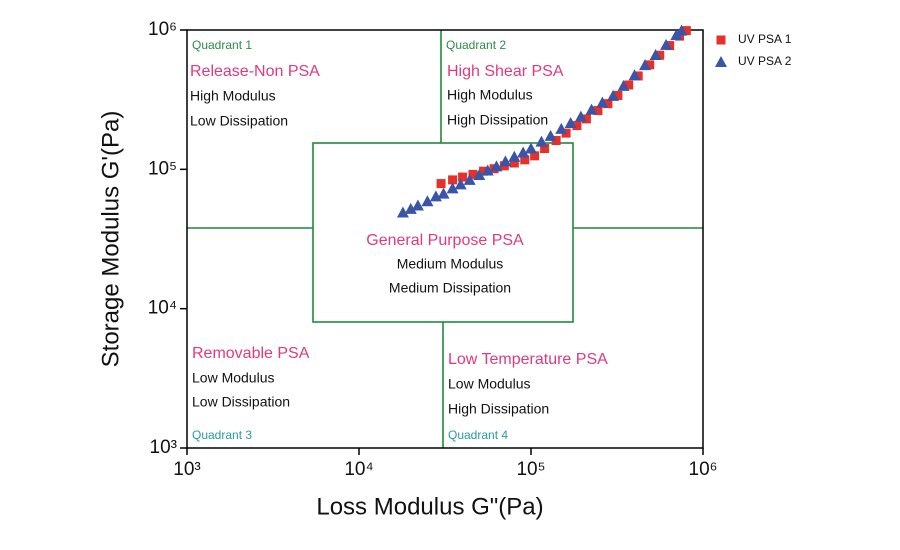 The image size is (900, 550). I want to click on y-tick-label: 10⁴, so click(162, 308).